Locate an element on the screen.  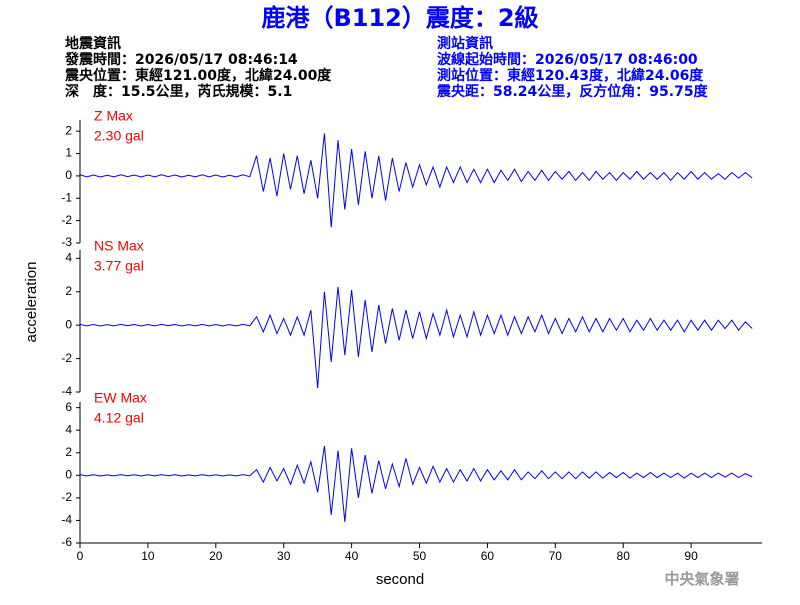
info-left: 地震資訊 is located at coordinates (93, 43).